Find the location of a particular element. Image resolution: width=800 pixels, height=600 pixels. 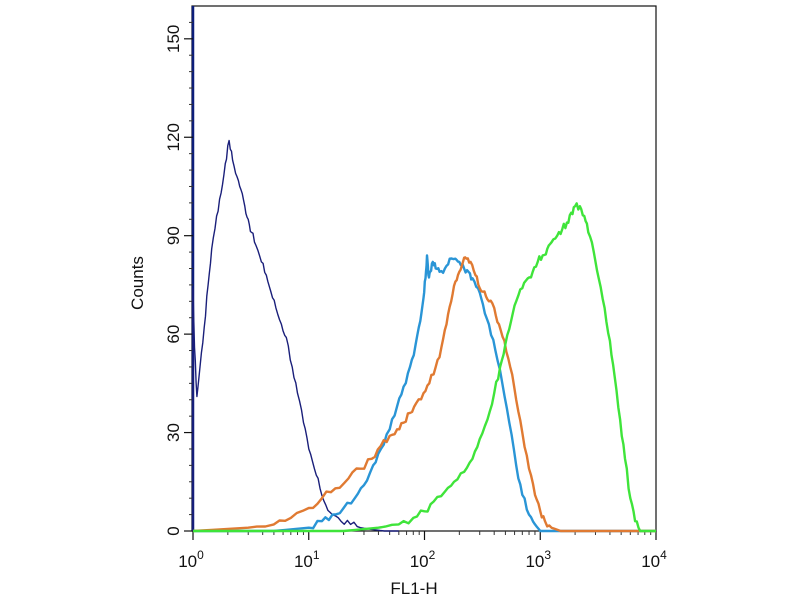

x-tick-exponent: 3 is located at coordinates (547, 555).